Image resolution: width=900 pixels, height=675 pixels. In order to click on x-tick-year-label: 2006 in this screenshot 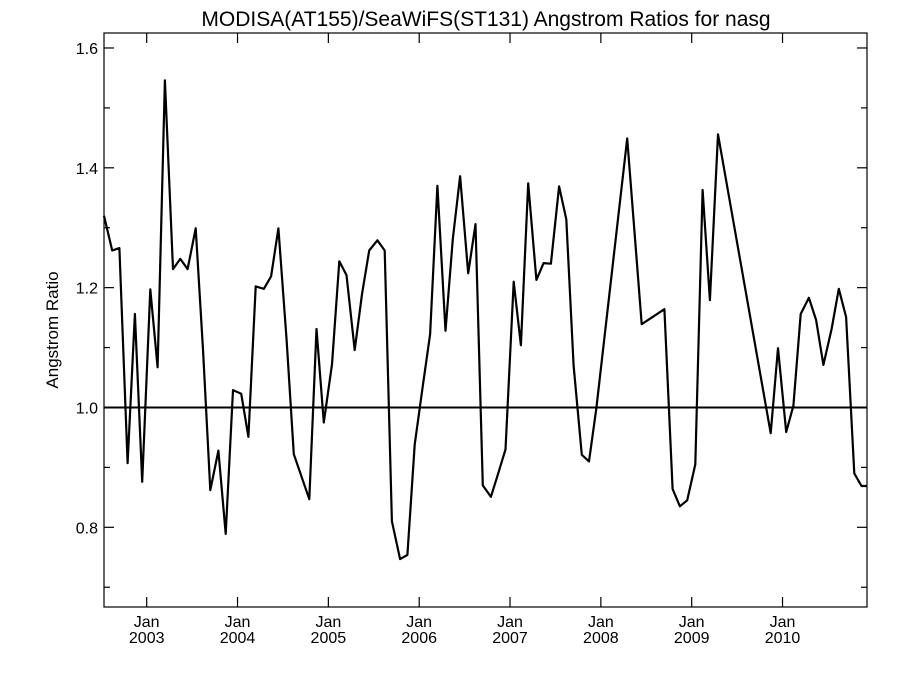, I will do `click(419, 638)`.